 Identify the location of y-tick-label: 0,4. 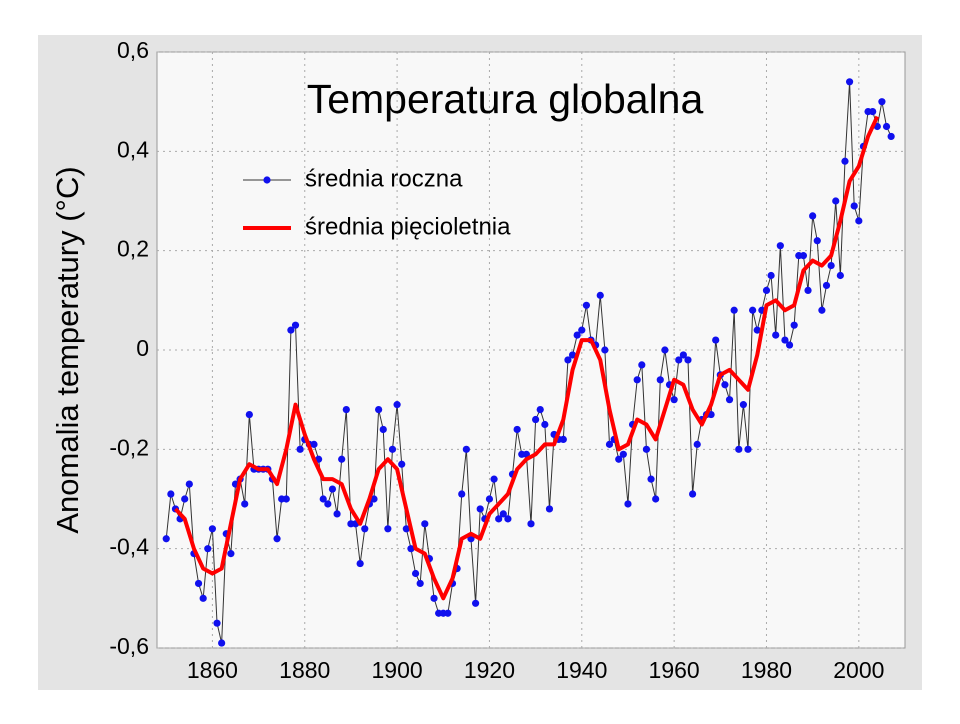
(133, 149).